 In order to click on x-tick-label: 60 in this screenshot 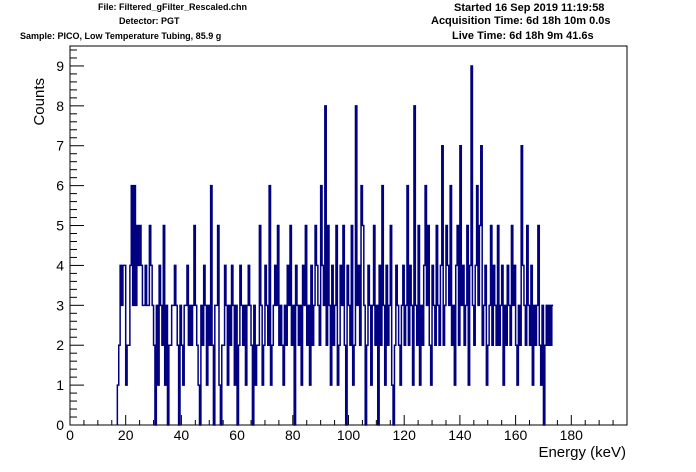, I will do `click(237, 435)`.